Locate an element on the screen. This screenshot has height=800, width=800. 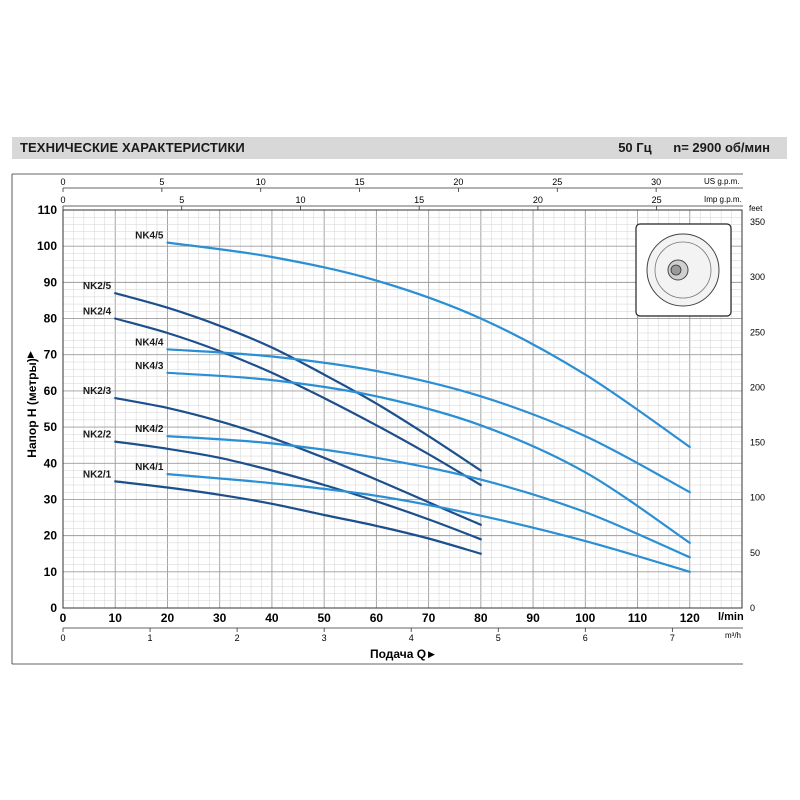
right-axis-unit: feet is located at coordinates (756, 208).